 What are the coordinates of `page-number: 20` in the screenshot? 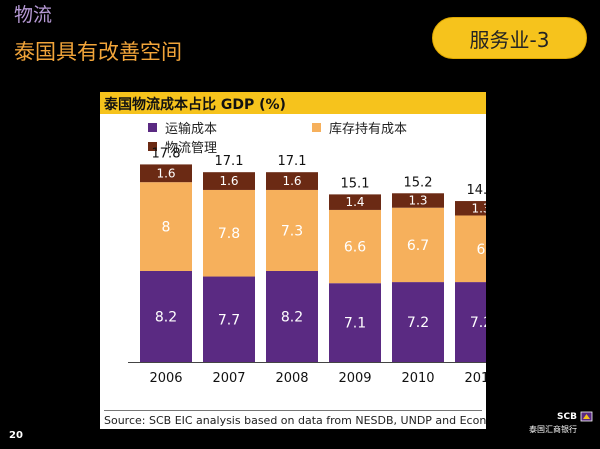 It's located at (16, 435).